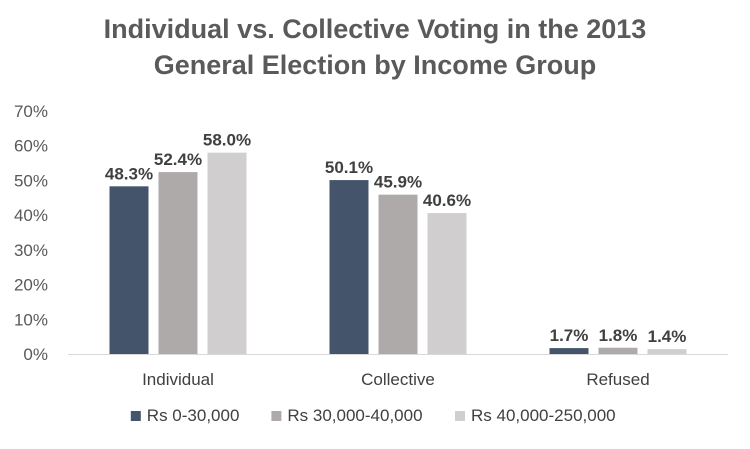 This screenshot has height=449, width=750. I want to click on data-label: 52.4%, so click(178, 159).